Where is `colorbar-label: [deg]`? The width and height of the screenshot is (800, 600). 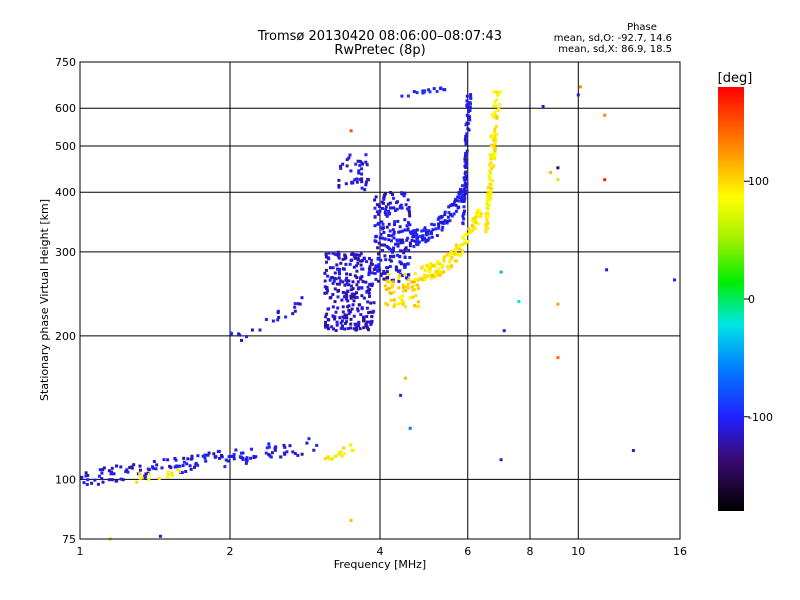 colorbar-label: [deg] is located at coordinates (735, 78).